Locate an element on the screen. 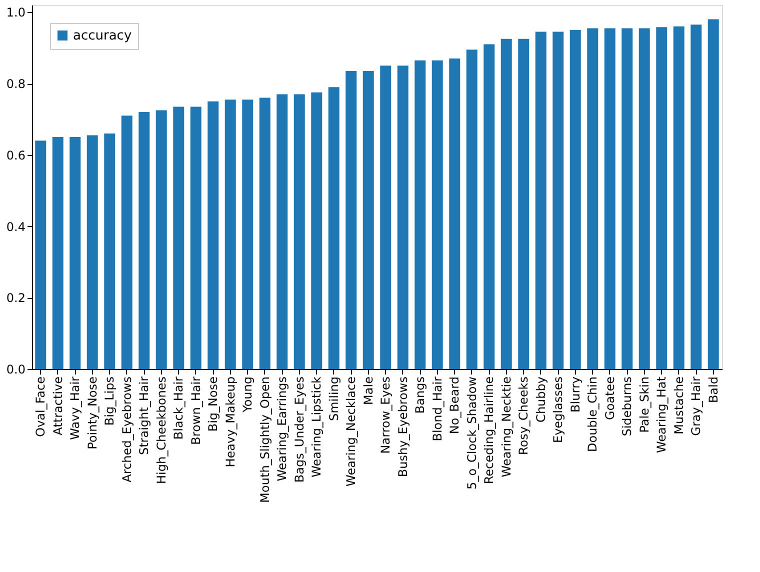 This screenshot has width=760, height=572. x-tick-label: Pale_Skin is located at coordinates (644, 404).